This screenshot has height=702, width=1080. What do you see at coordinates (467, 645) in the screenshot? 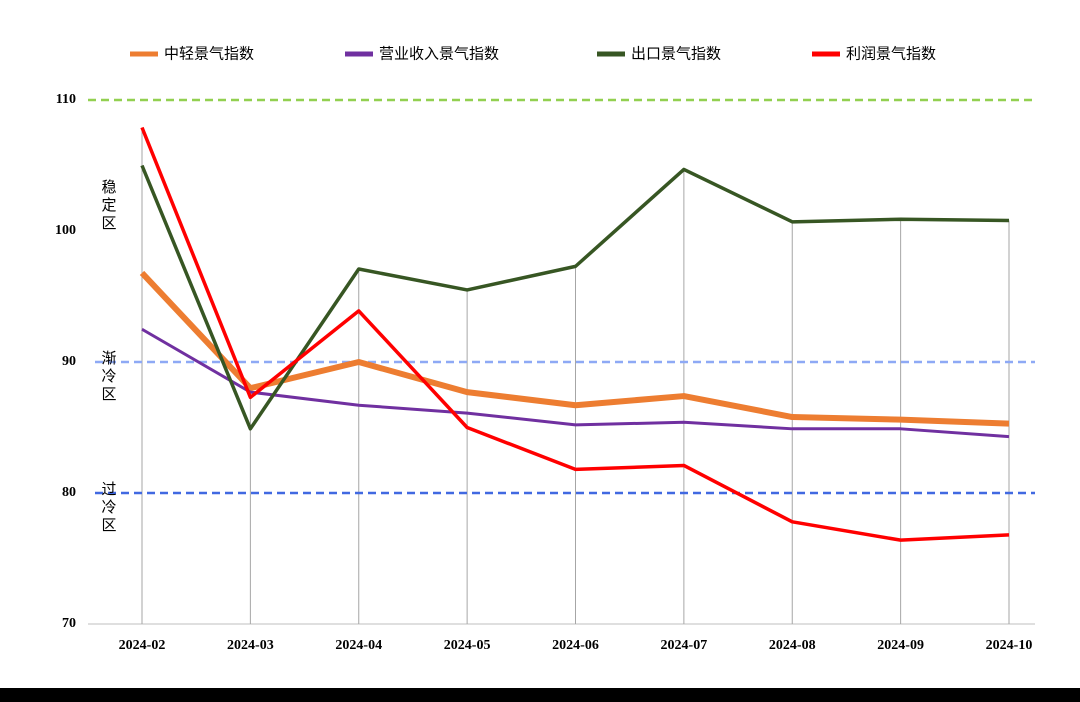
I see `x-tick-label: 2024-05` at bounding box center [467, 645].